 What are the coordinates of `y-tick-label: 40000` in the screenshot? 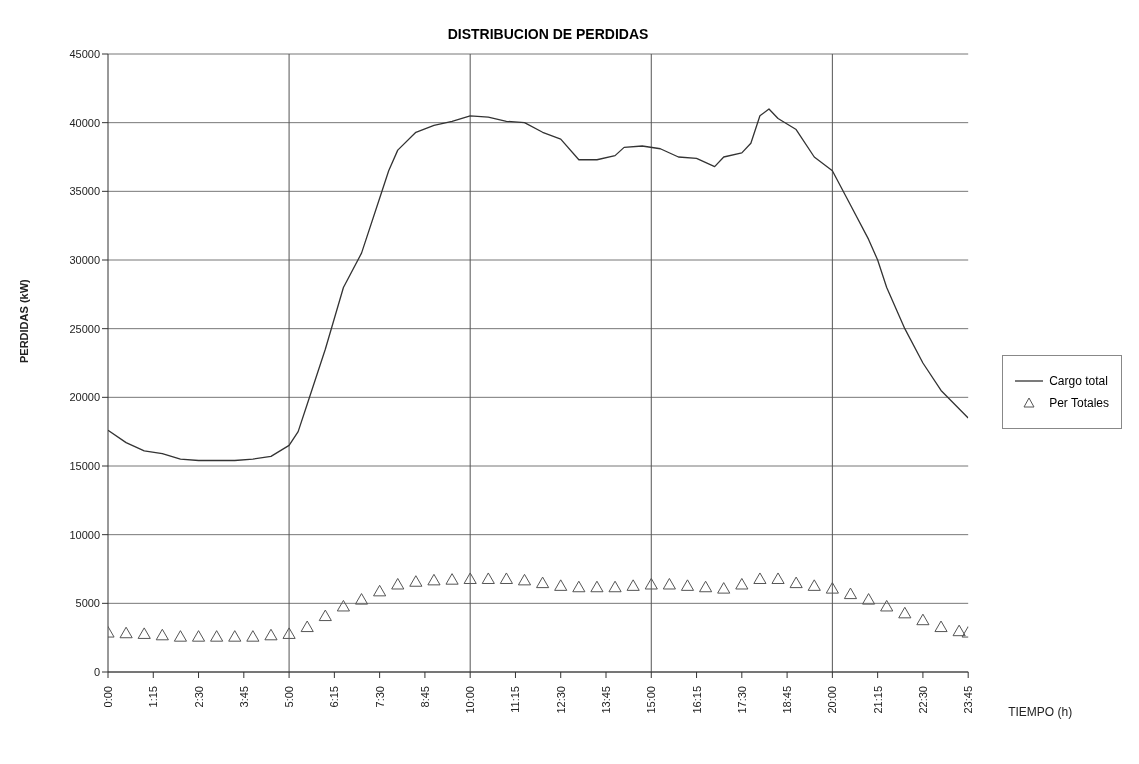 It's located at (84, 122).